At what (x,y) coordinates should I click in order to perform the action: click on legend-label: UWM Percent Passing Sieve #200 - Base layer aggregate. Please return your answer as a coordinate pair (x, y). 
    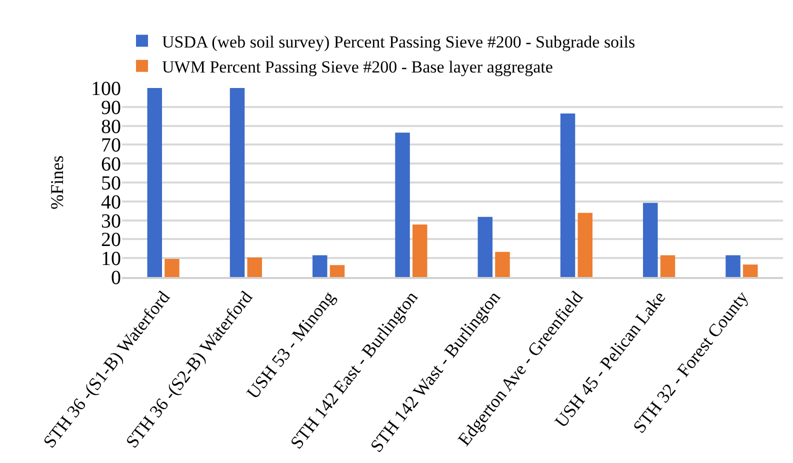
    Looking at the image, I should click on (357, 67).